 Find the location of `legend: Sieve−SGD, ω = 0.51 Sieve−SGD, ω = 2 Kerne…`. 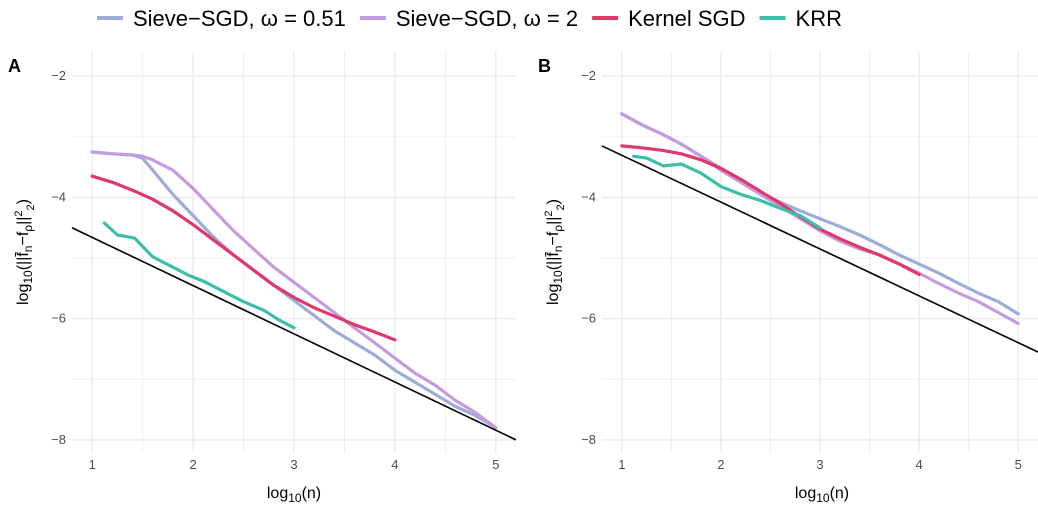

legend: Sieve−SGD, ω = 0.51 Sieve−SGD, ω = 2 Kerne… is located at coordinates (469, 18).